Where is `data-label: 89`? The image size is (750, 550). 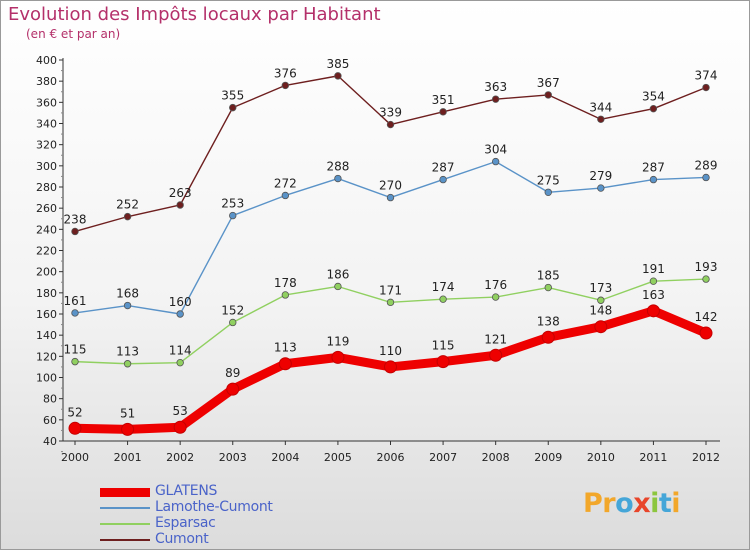 data-label: 89 is located at coordinates (232, 373).